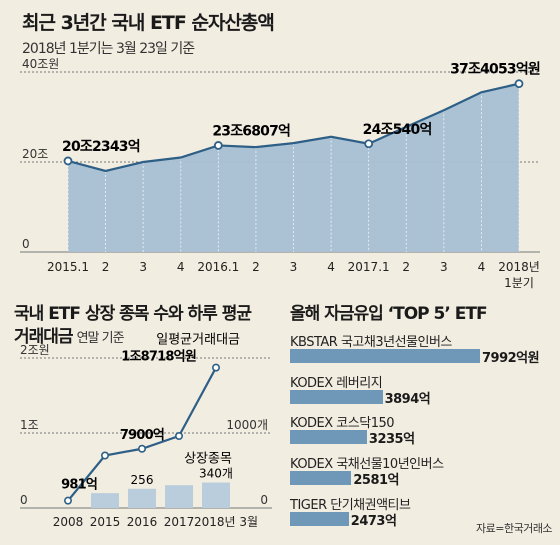 This screenshot has width=560, height=545. Describe the element at coordinates (198, 340) in the screenshot. I see `line-series-label: 일평균거래대금` at that location.